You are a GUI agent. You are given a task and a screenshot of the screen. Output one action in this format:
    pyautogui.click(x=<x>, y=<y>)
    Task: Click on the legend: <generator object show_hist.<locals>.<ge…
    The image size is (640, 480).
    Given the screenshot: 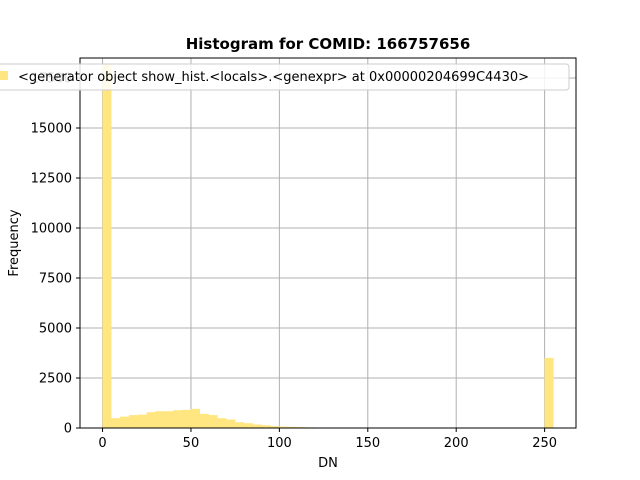 What is the action you would take?
    pyautogui.click(x=285, y=77)
    